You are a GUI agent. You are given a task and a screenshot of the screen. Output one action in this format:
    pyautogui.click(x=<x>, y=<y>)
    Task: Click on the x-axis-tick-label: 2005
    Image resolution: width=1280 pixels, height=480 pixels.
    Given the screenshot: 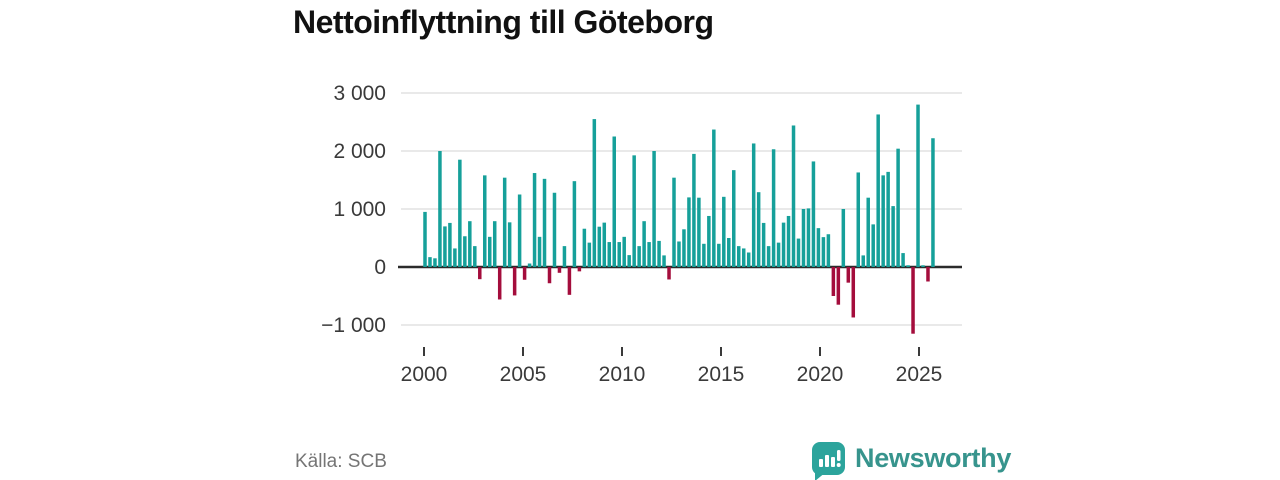 What is the action you would take?
    pyautogui.click(x=523, y=374)
    